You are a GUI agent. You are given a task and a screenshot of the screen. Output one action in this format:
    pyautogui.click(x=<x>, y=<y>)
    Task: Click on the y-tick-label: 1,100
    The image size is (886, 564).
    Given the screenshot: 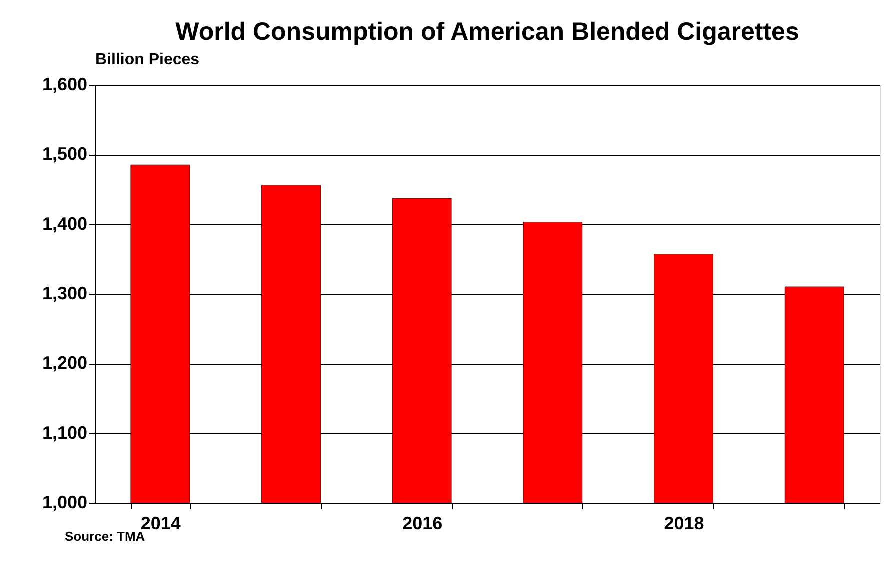 What is the action you would take?
    pyautogui.click(x=65, y=432)
    